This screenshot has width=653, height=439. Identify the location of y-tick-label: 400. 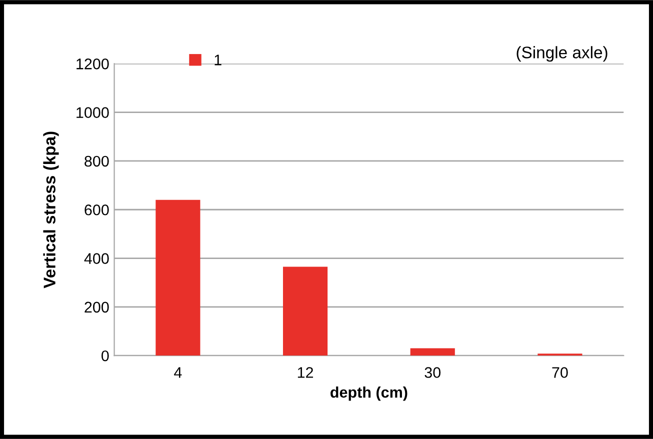
(96, 258).